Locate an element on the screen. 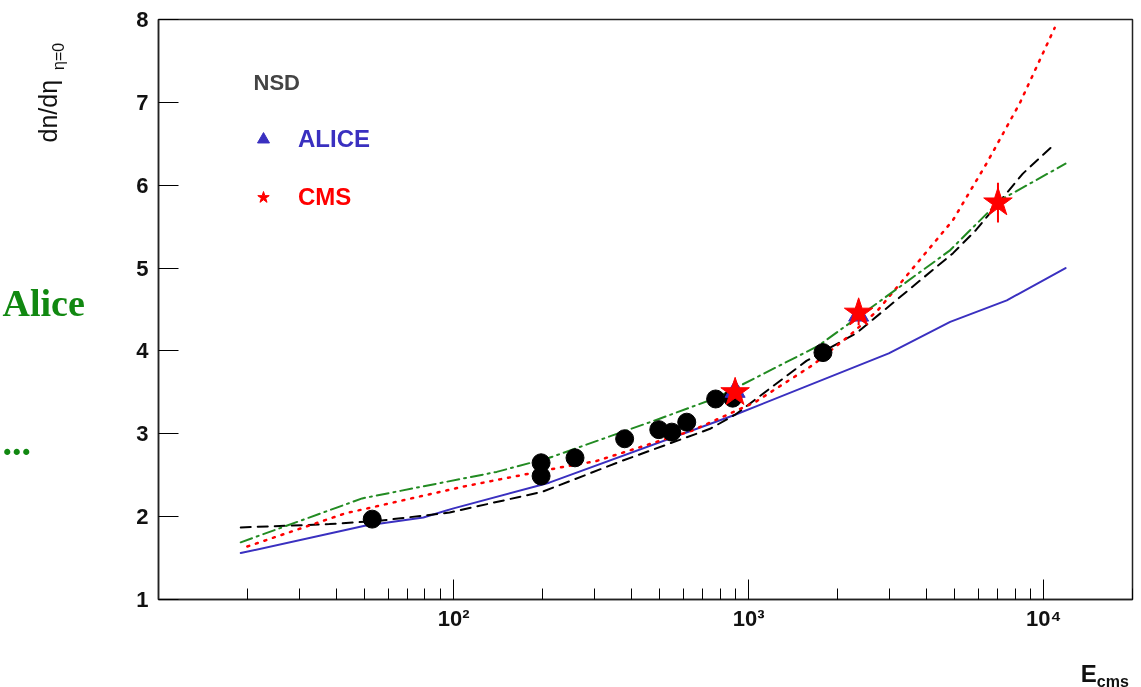 Image resolution: width=1141 pixels, height=687 pixels. x-tick-label: 10³ is located at coordinates (748, 618).